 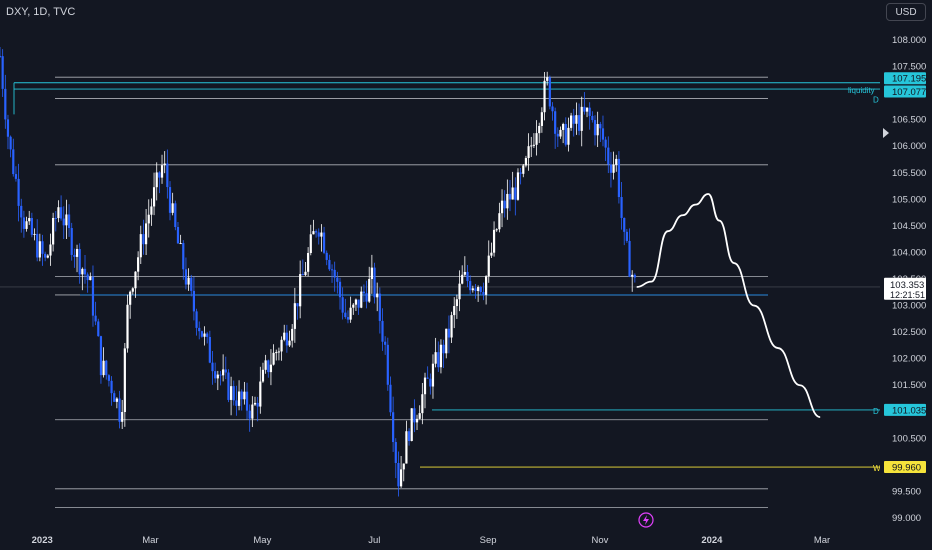 What do you see at coordinates (886, 133) in the screenshot?
I see `triangle-right-icon` at bounding box center [886, 133].